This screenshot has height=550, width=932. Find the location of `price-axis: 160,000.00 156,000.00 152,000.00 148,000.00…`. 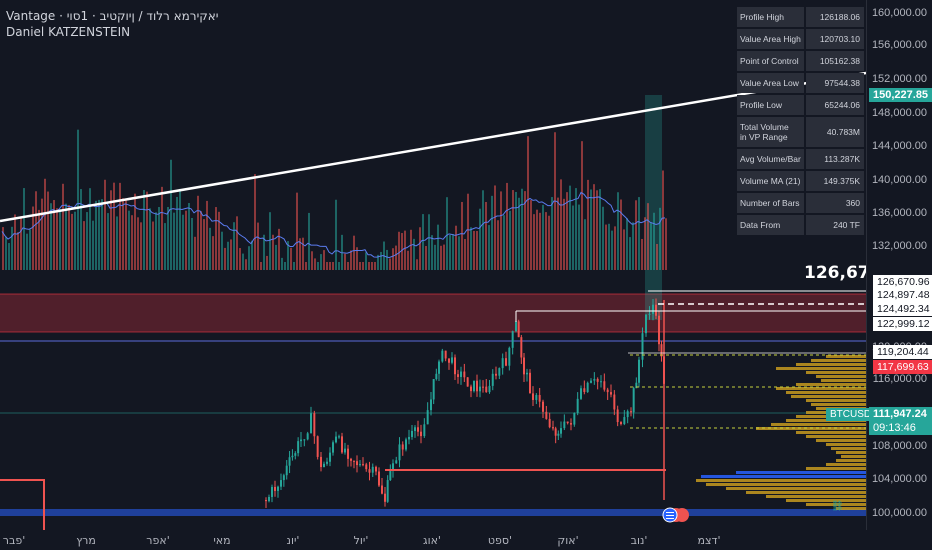

price-axis: 160,000.00 156,000.00 152,000.00 148,000.00… is located at coordinates (899, 265).